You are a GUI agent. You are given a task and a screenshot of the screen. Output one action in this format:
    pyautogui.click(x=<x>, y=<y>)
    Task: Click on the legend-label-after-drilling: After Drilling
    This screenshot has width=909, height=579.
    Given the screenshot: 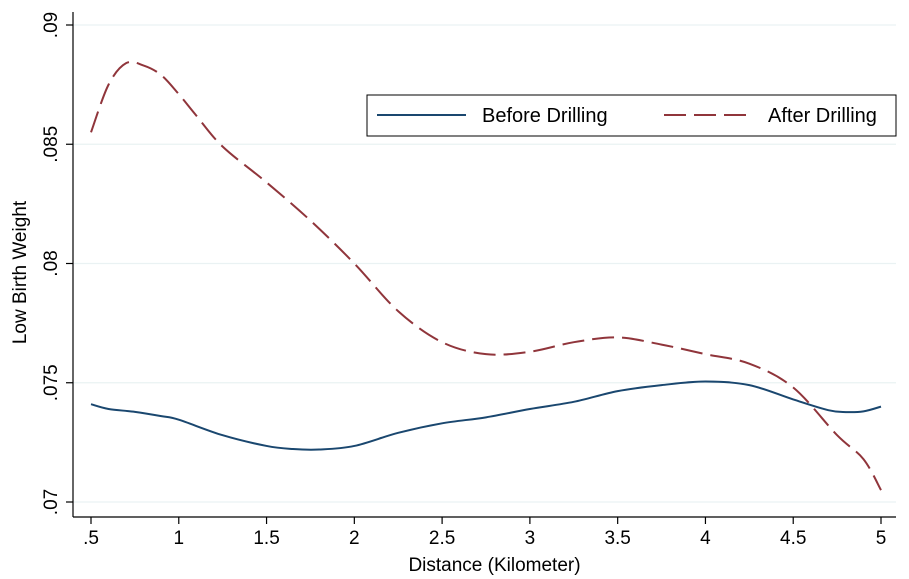 What is the action you would take?
    pyautogui.click(x=822, y=116)
    